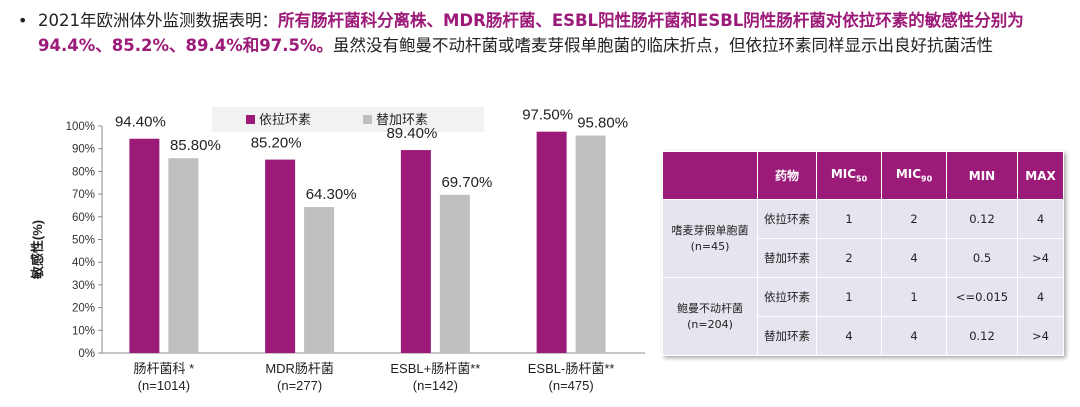 The image size is (1080, 407). Describe the element at coordinates (710, 238) in the screenshot. I see `organism-cell: 嗜麦芽假单胞菌(n=45)` at that location.